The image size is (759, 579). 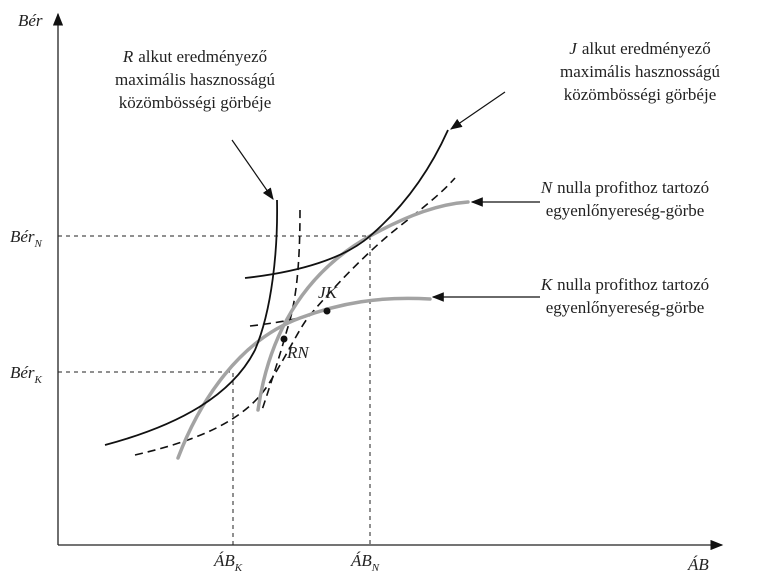 What do you see at coordinates (228, 562) in the screenshot?
I see `x-level-label: ÁBK` at bounding box center [228, 562].